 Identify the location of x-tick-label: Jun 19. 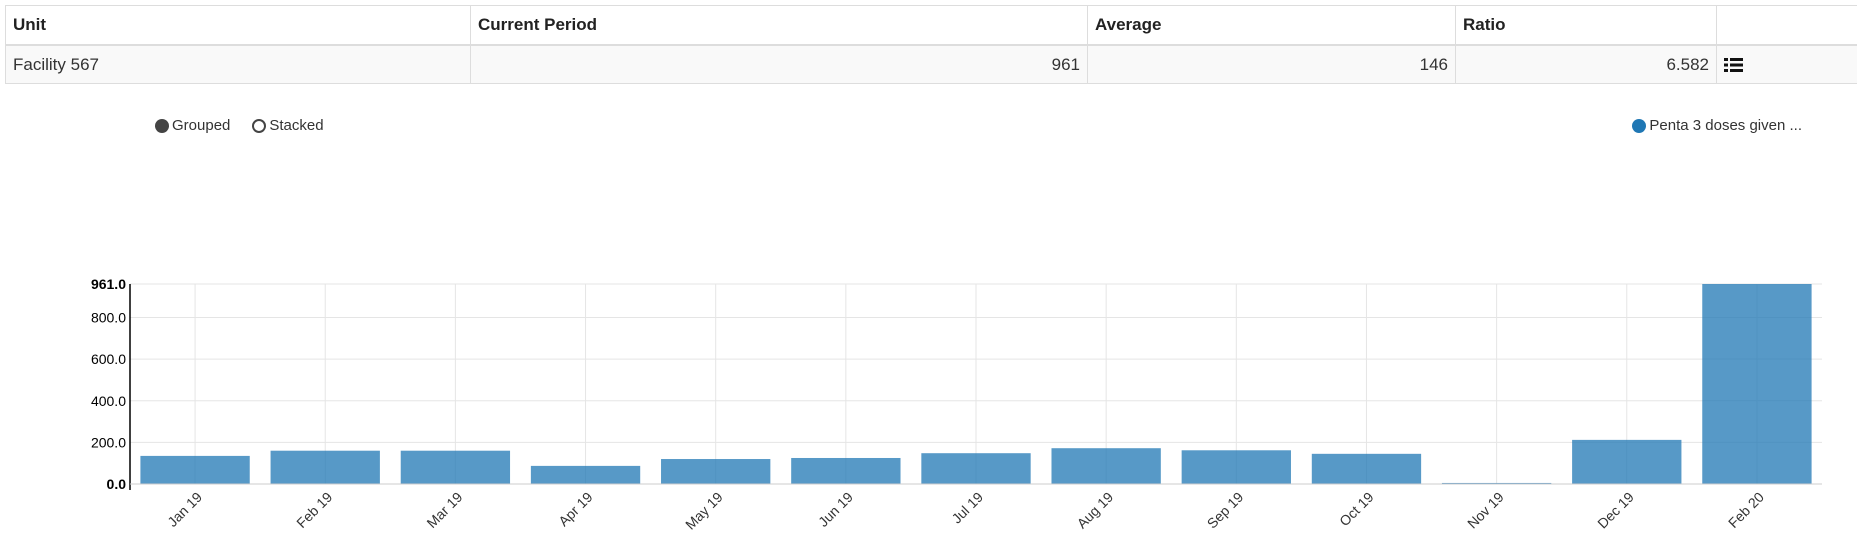
(835, 509).